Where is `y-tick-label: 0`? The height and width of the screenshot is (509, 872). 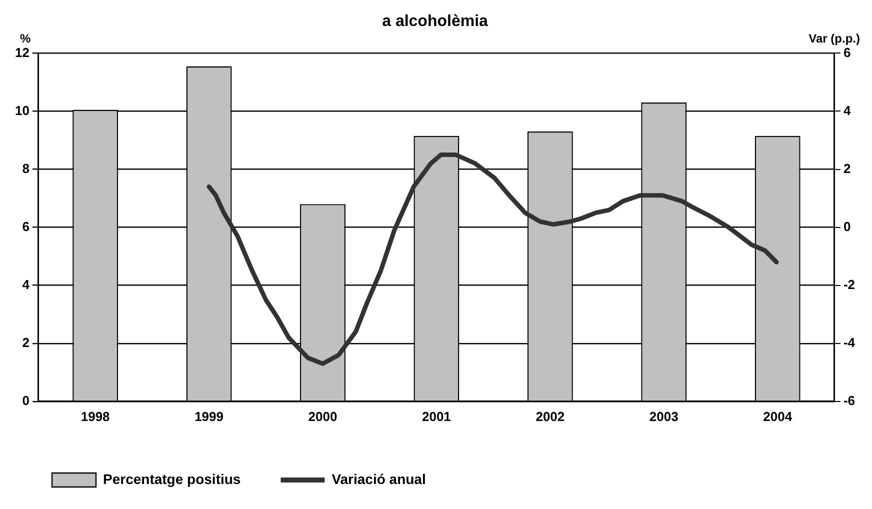 y-tick-label: 0 is located at coordinates (26, 400).